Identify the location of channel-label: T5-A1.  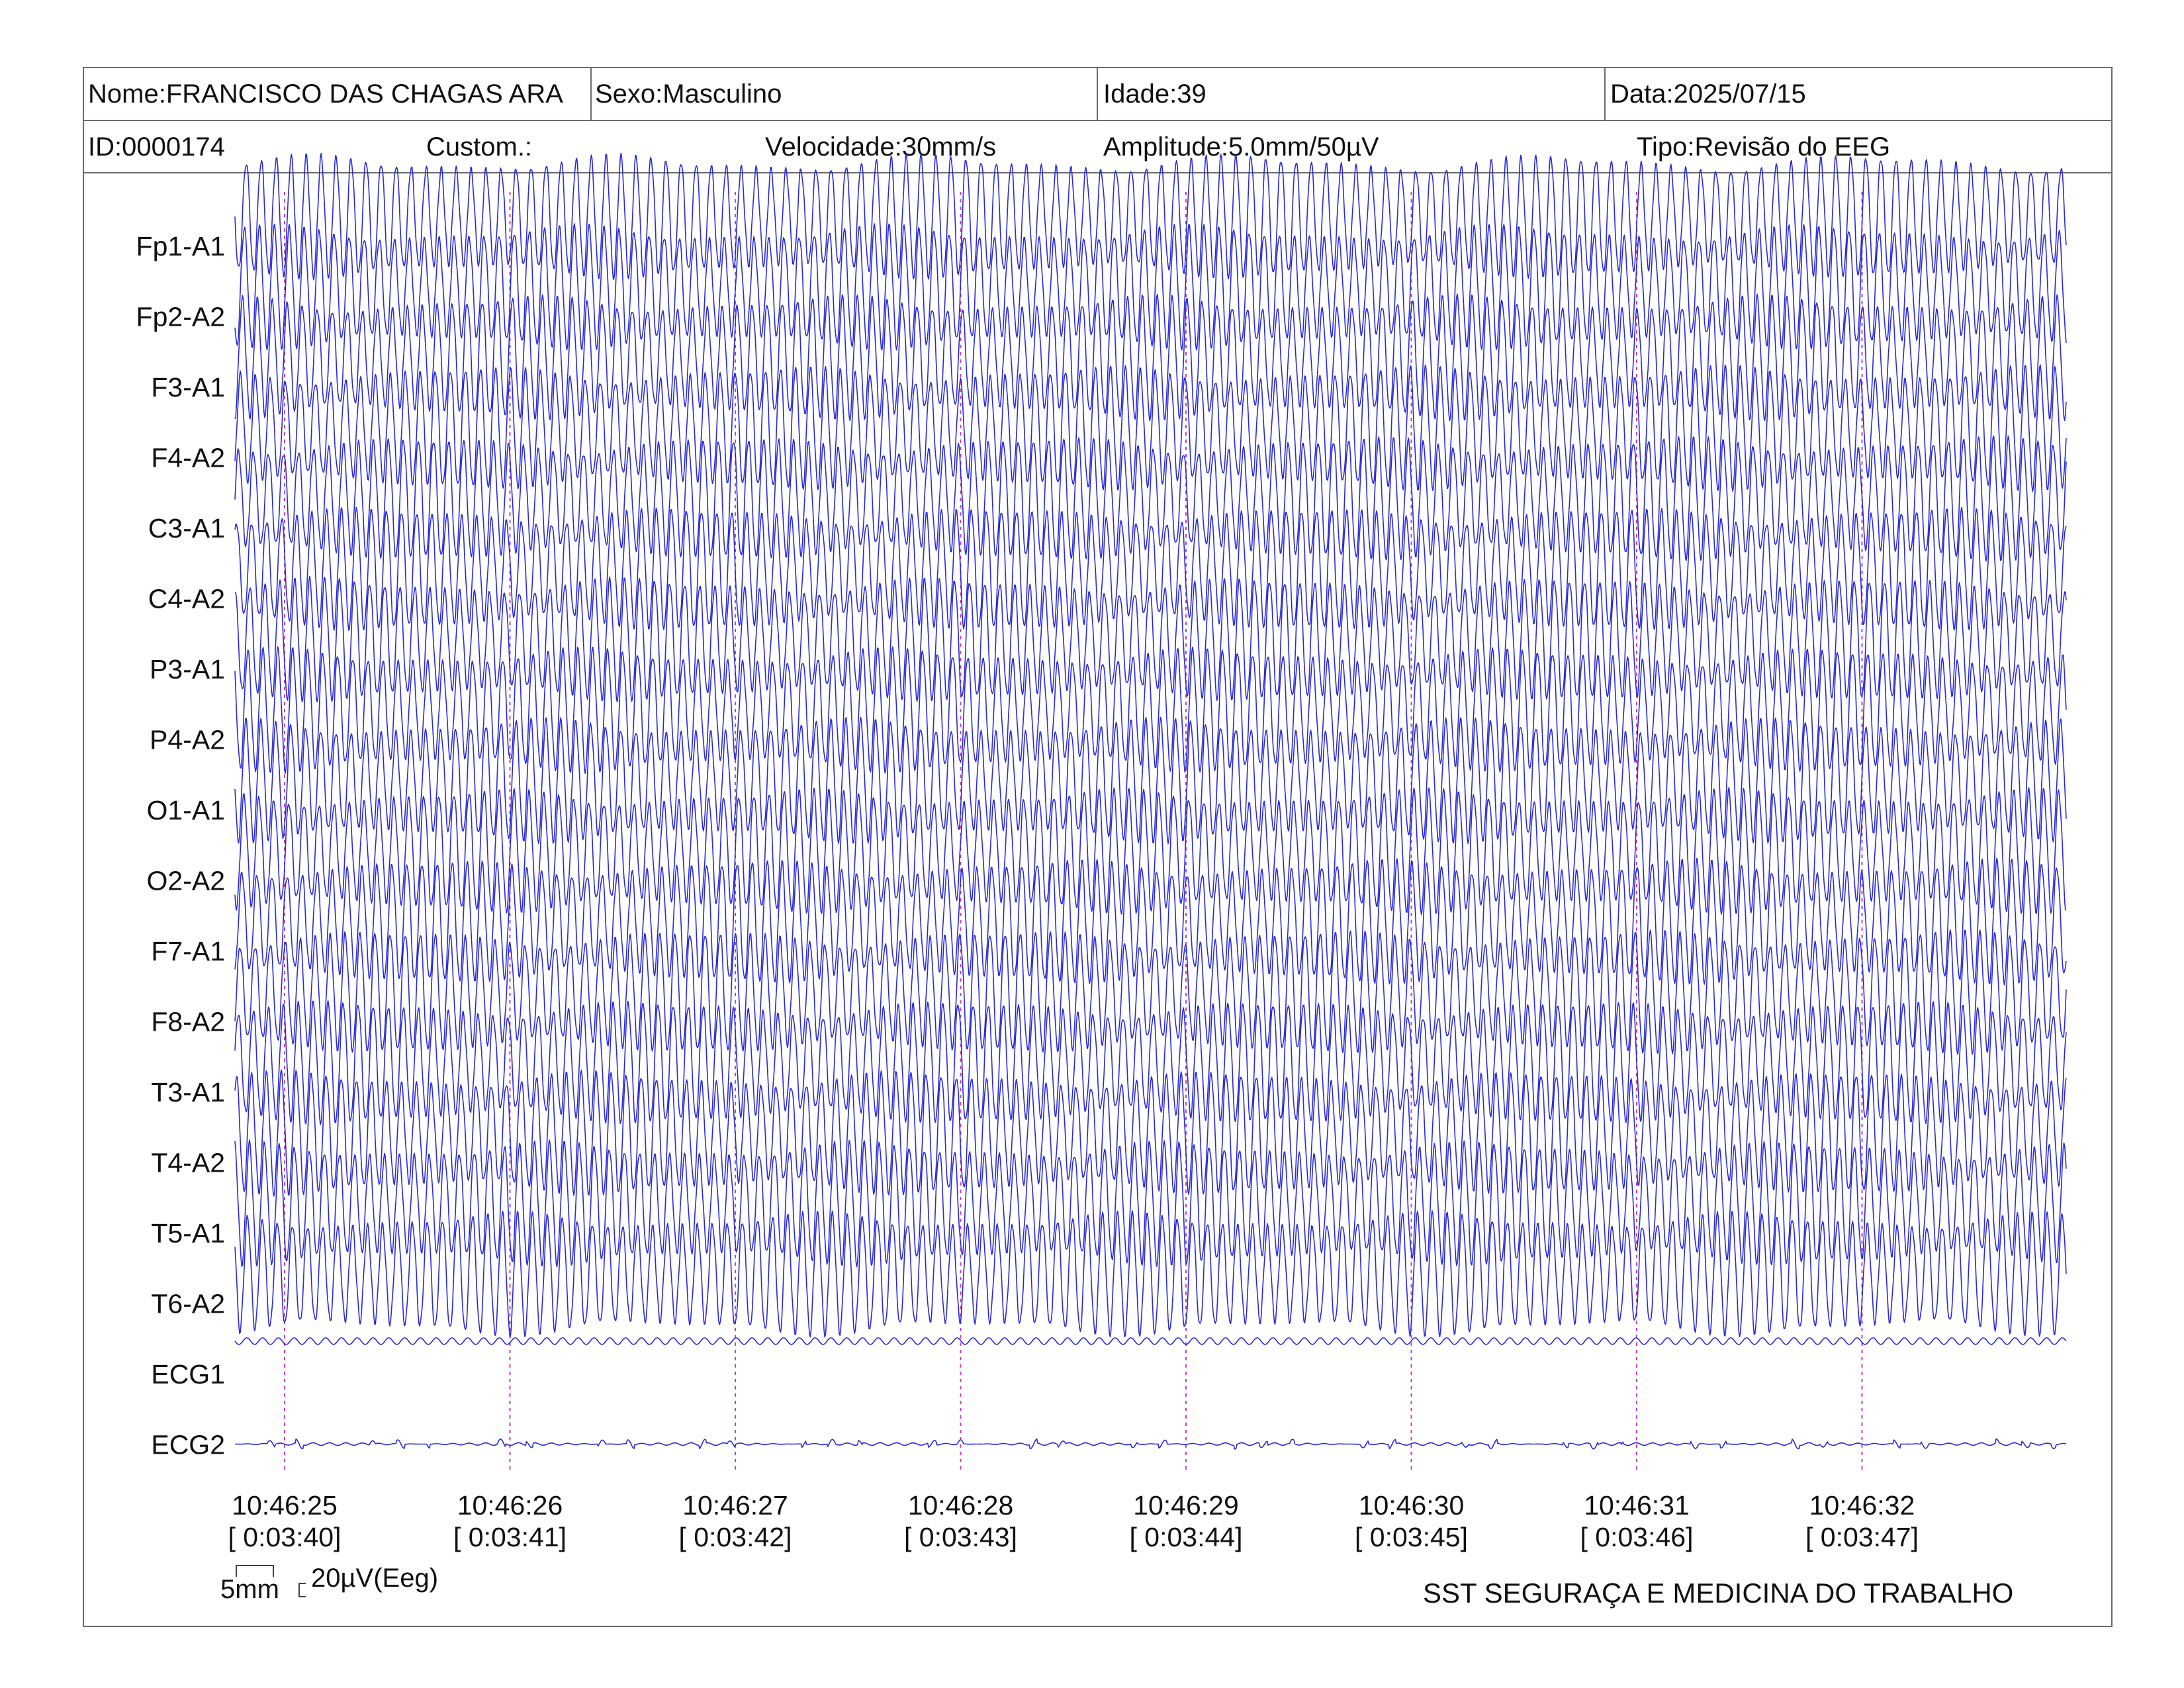
(188, 1233).